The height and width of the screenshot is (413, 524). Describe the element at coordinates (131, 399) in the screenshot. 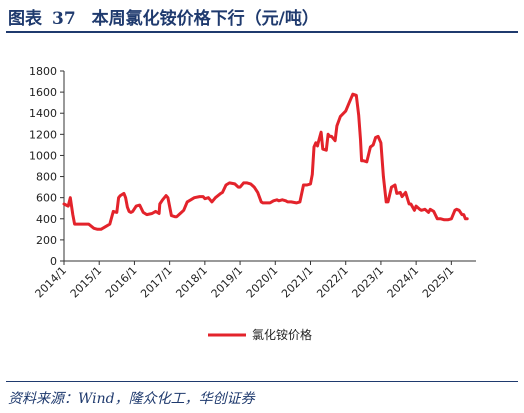

I see `source-note: 资料来源：Wind，隆众化工，华创证券` at that location.